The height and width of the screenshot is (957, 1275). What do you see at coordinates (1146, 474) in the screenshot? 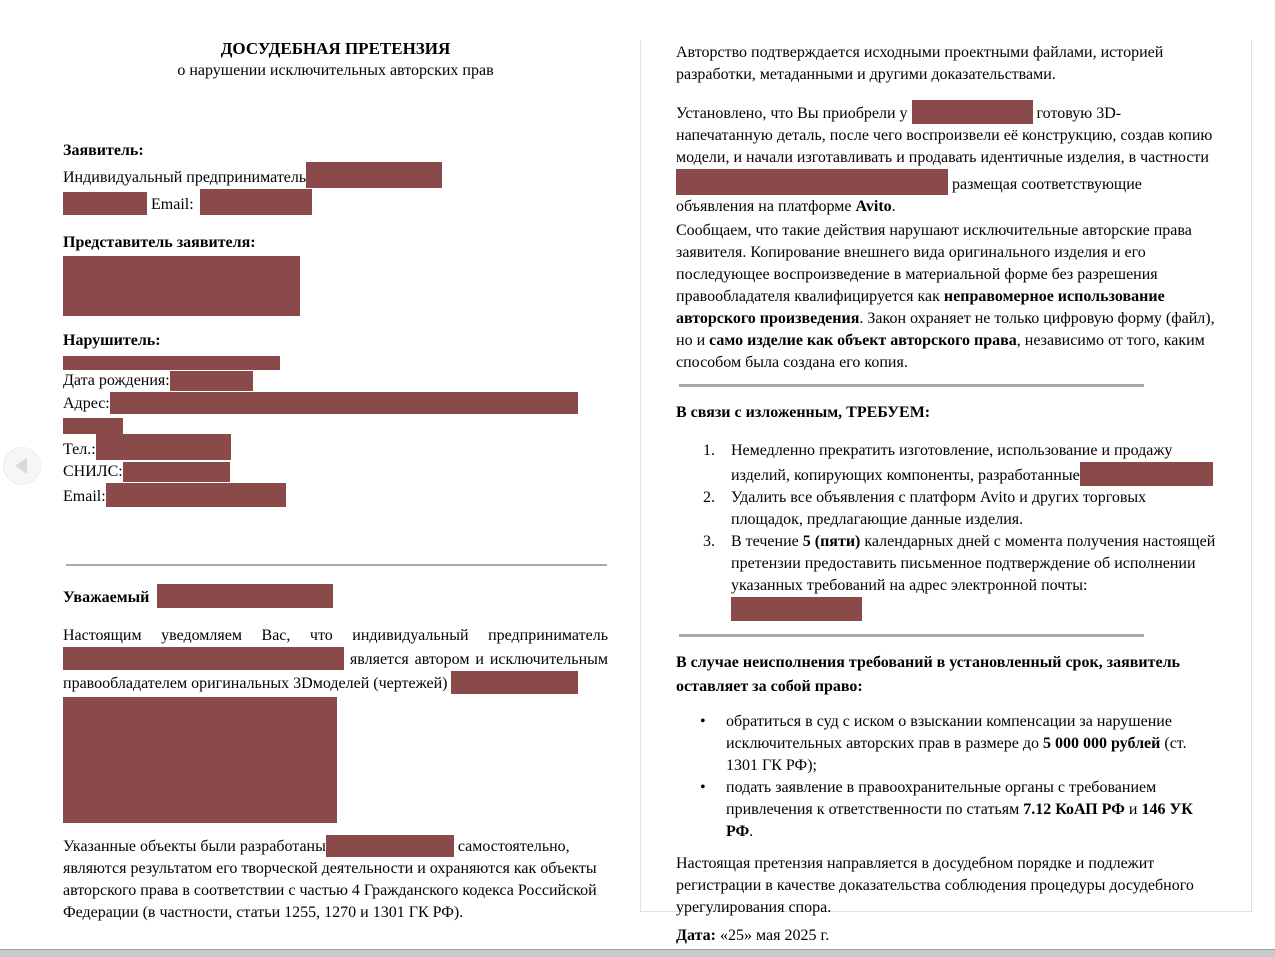
I see `redaction-demand-name` at bounding box center [1146, 474].